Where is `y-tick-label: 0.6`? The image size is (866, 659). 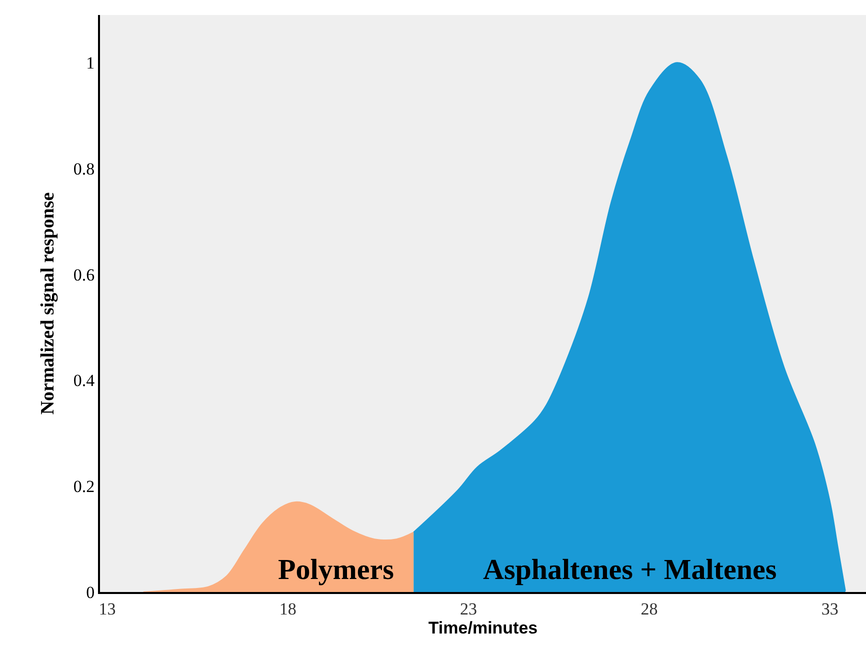
y-tick-label: 0.6 is located at coordinates (84, 274).